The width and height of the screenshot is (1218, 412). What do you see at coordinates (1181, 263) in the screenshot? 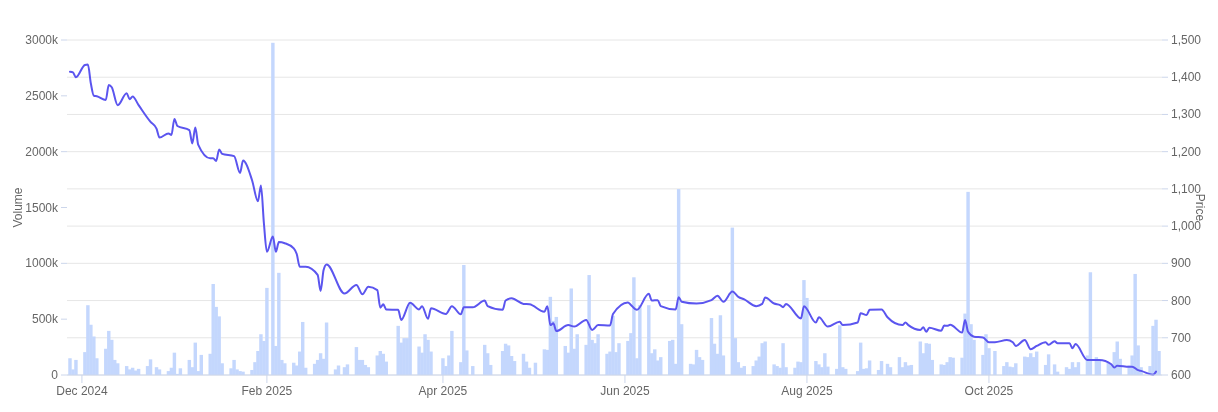
I see `y2-tick-label: 900` at bounding box center [1181, 263].